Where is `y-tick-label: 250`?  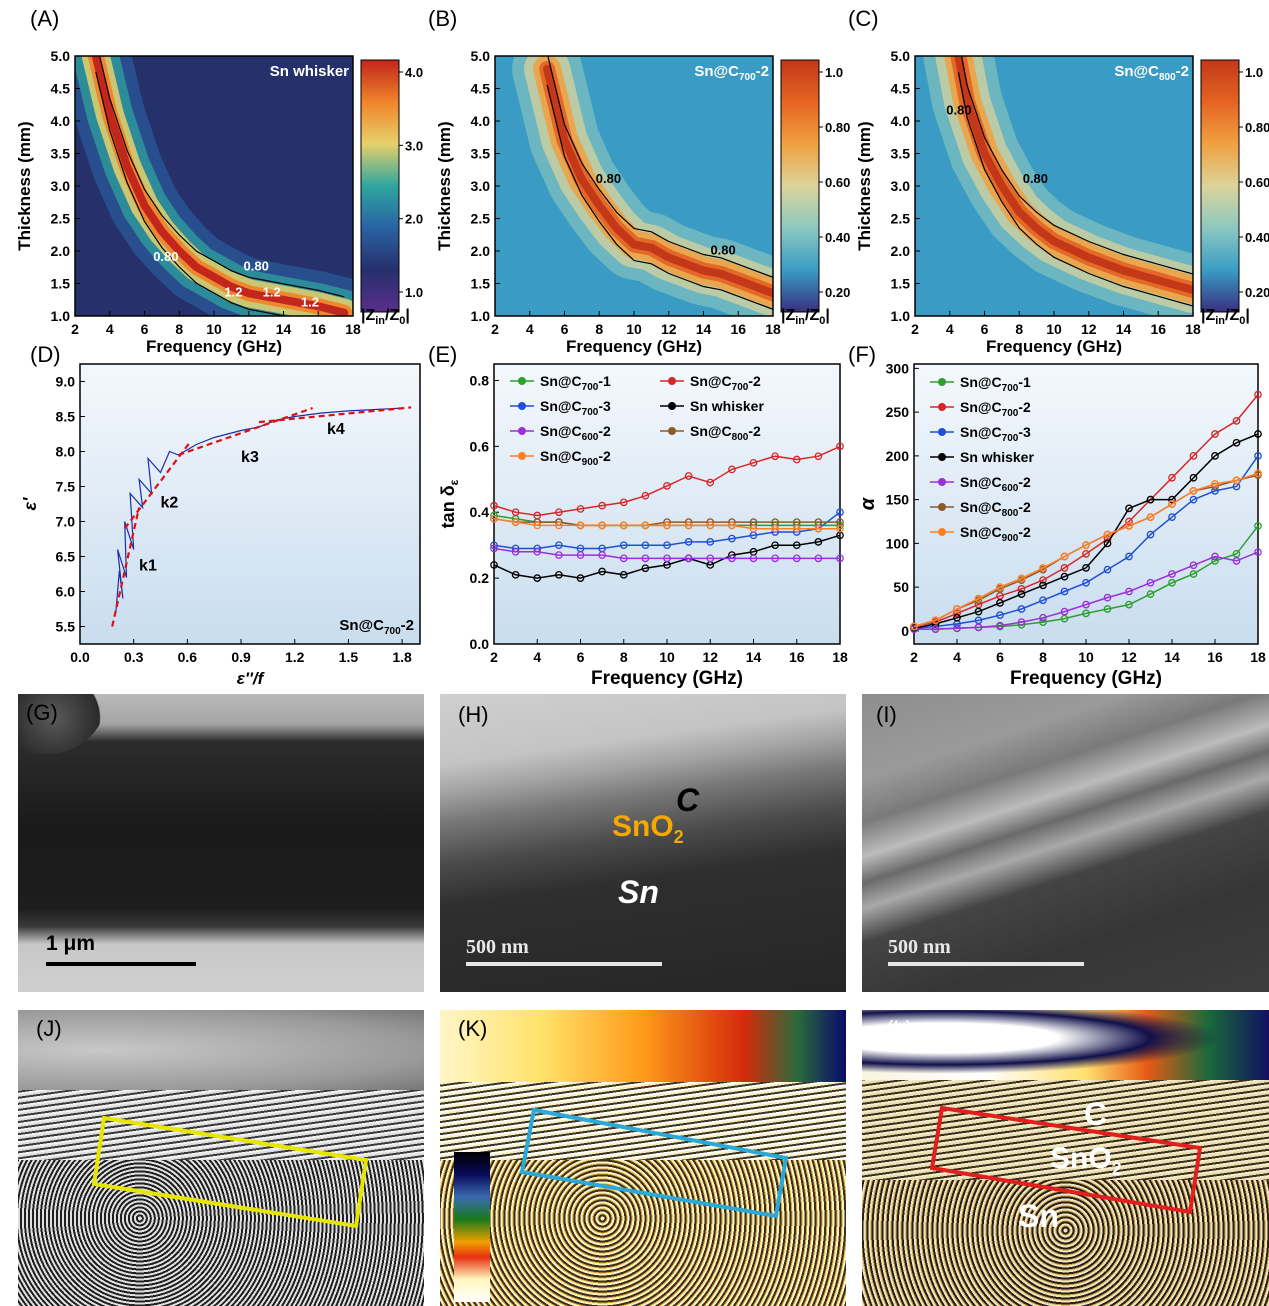
y-tick-label: 250 is located at coordinates (898, 412).